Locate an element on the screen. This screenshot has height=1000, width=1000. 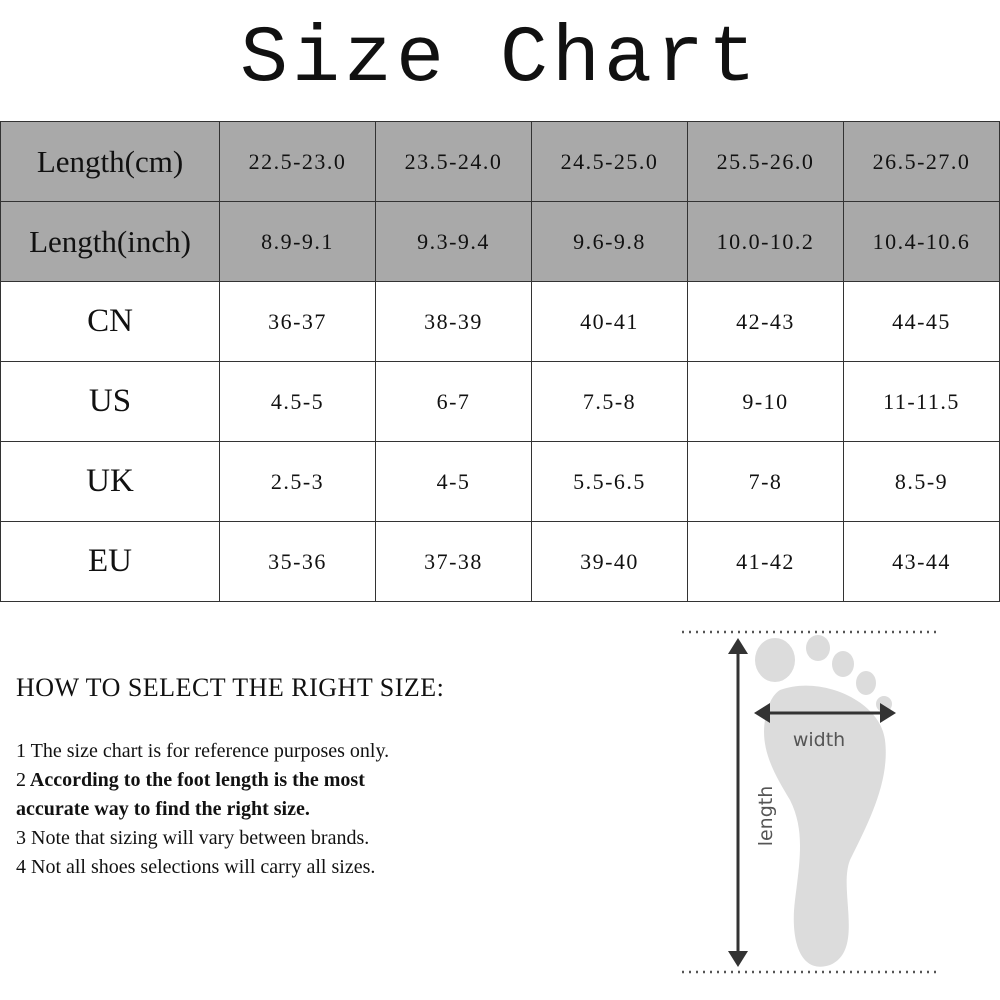
table-cell: 9.6-9.8 is located at coordinates (609, 241).